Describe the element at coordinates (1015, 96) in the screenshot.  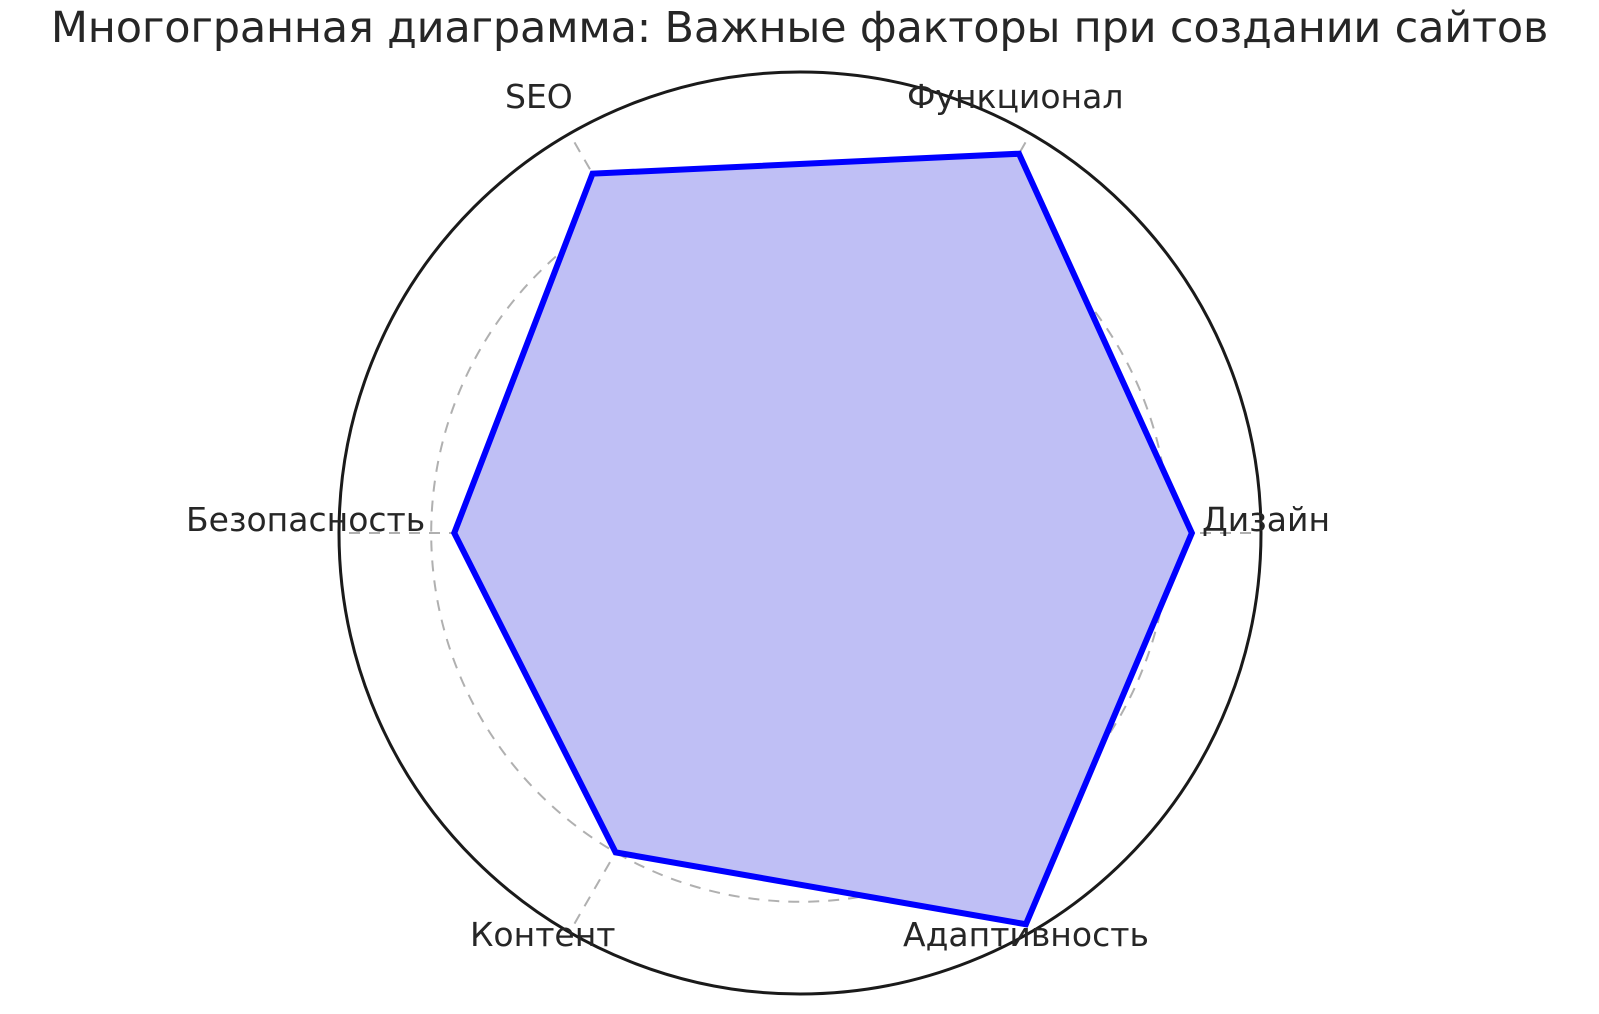
I see `axis-label-функционал: Функционал` at that location.